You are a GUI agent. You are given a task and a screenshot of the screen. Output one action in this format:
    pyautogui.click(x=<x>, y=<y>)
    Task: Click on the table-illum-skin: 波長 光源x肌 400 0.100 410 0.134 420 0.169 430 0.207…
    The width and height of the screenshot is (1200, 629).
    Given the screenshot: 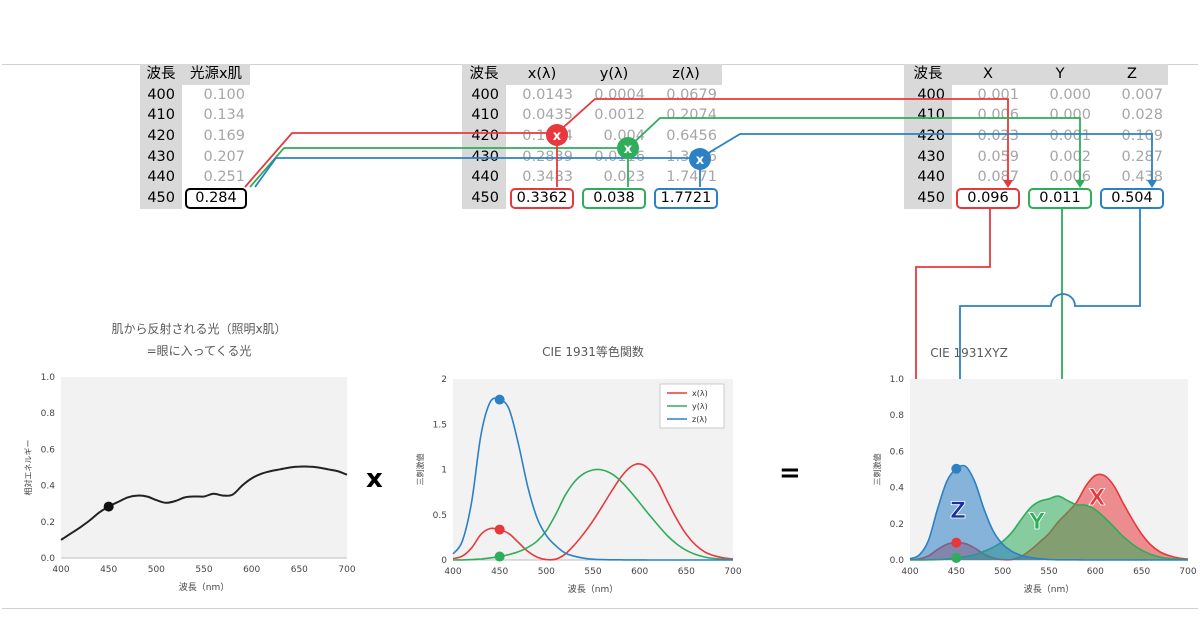 What is the action you would take?
    pyautogui.click(x=195, y=136)
    